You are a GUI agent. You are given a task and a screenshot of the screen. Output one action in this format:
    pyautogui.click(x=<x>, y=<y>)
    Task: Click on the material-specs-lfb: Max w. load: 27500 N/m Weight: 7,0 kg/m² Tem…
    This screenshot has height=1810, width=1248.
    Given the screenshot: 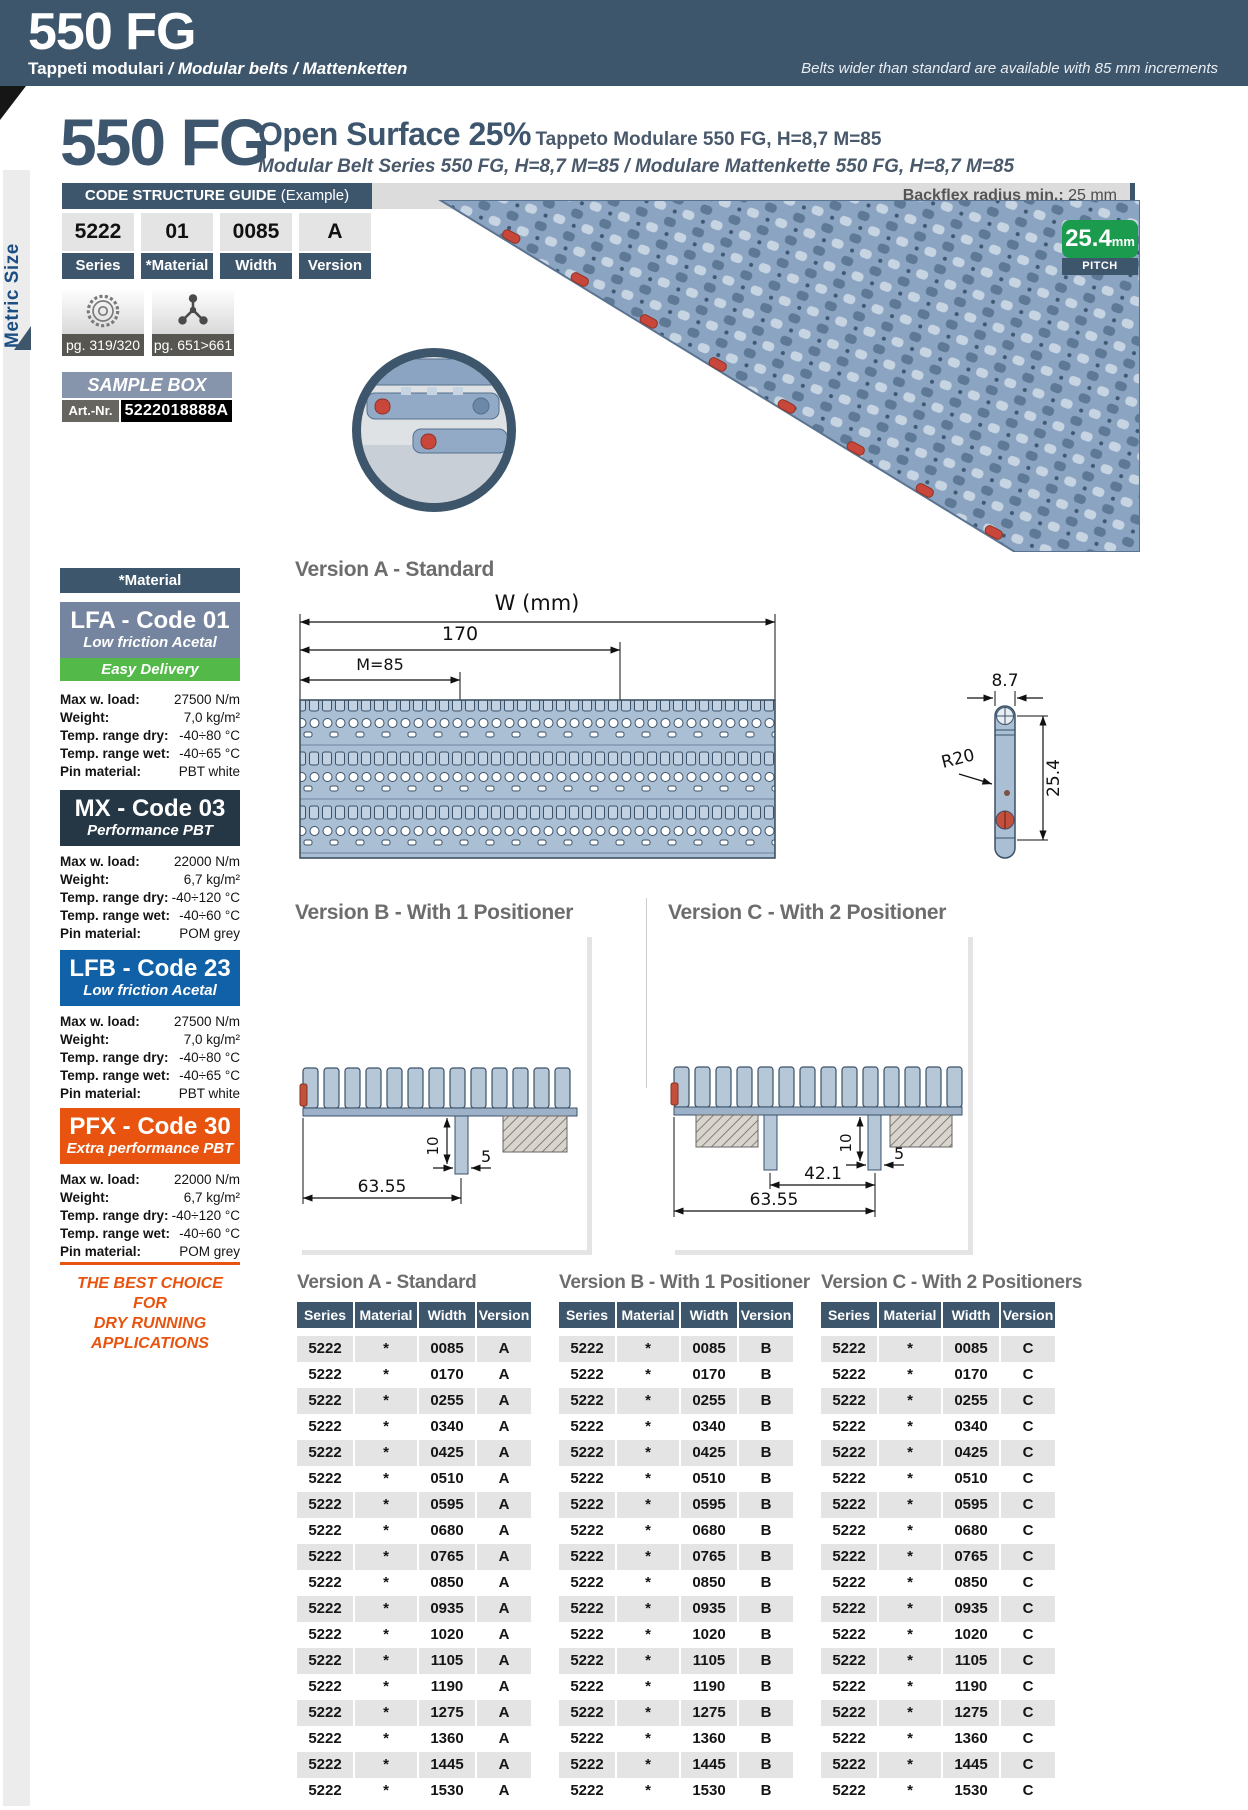 What is the action you would take?
    pyautogui.click(x=150, y=1057)
    